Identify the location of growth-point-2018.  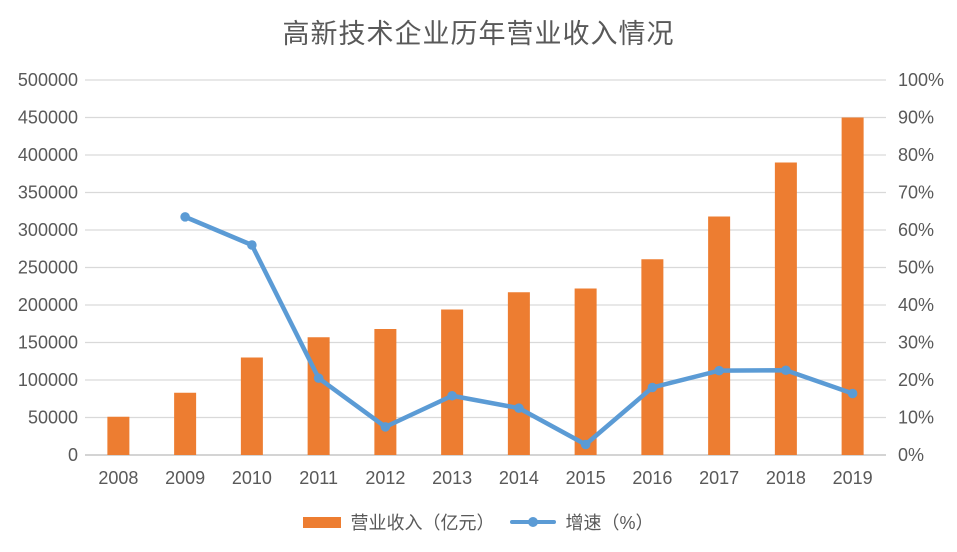
(786, 370).